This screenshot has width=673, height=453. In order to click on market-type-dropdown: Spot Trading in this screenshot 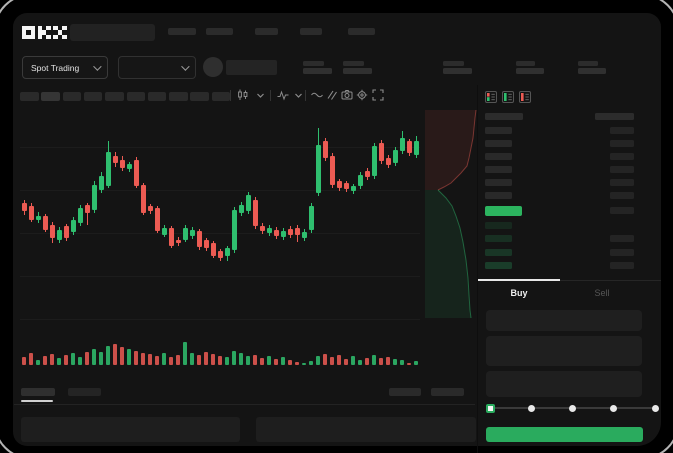, I will do `click(65, 67)`.